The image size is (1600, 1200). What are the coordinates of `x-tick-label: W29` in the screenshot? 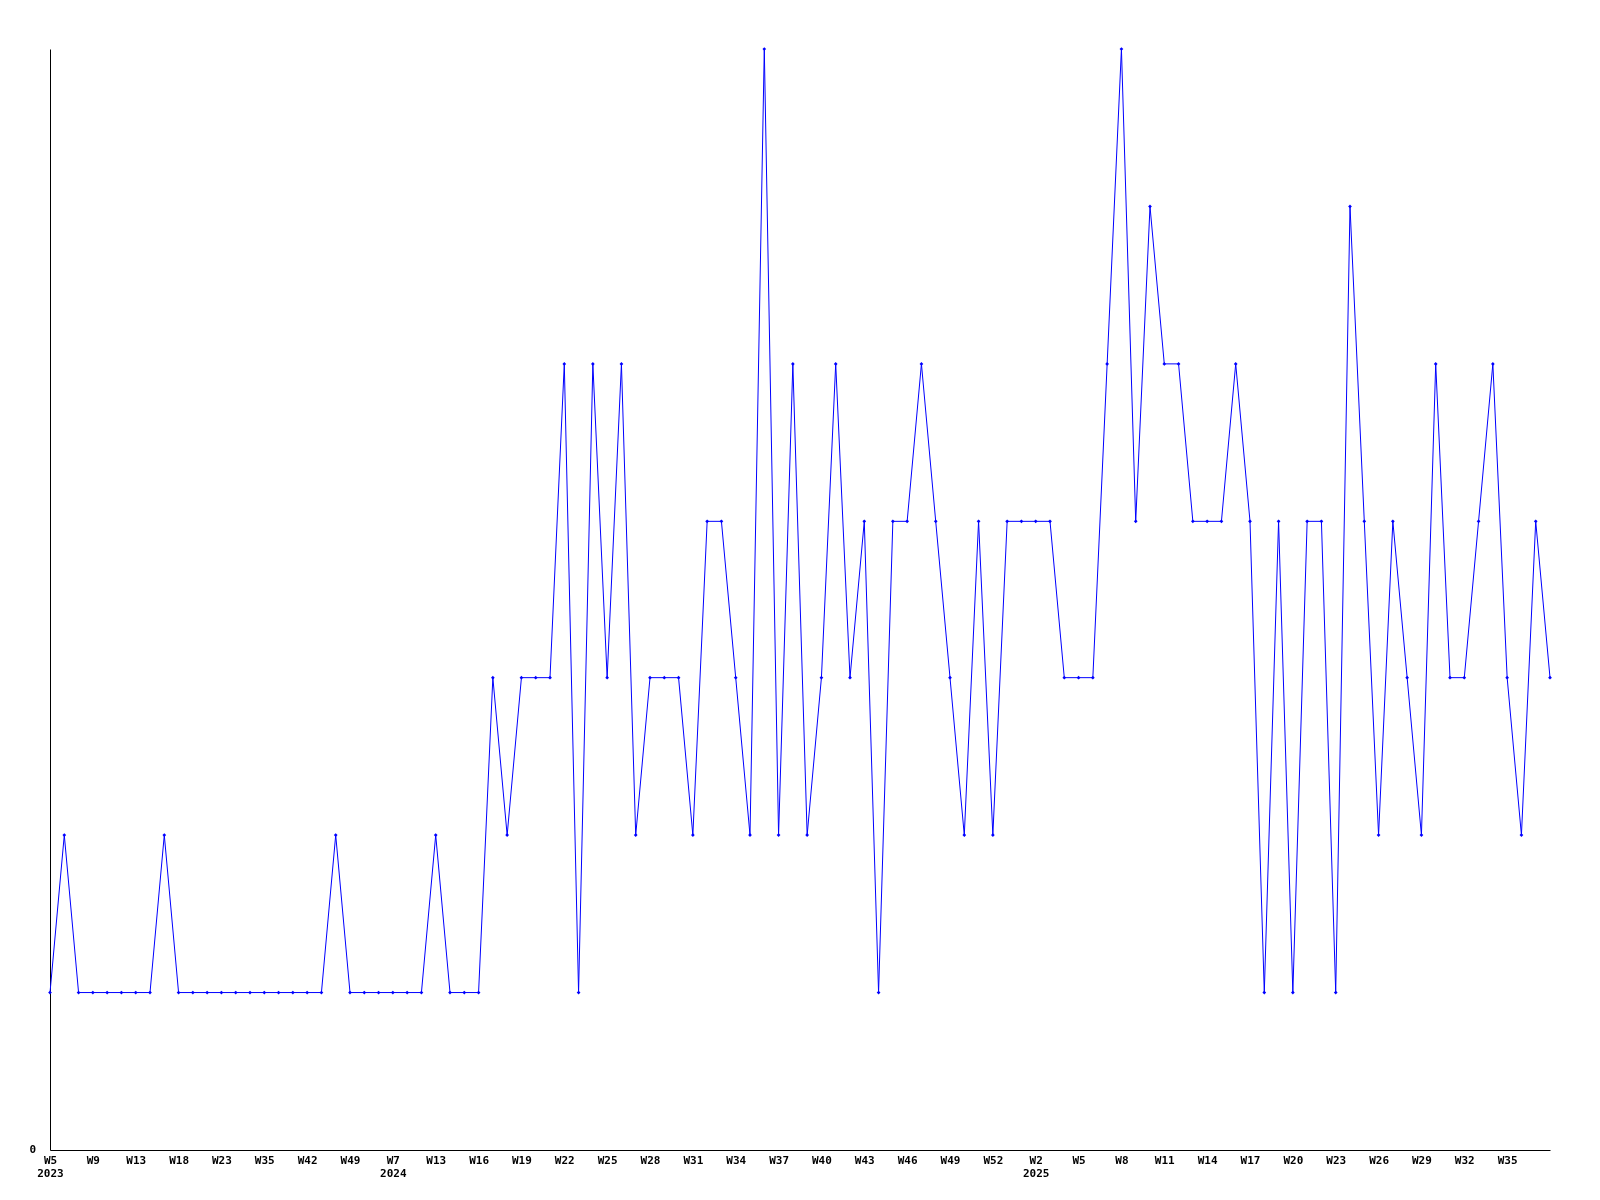 It's located at (1421, 1160).